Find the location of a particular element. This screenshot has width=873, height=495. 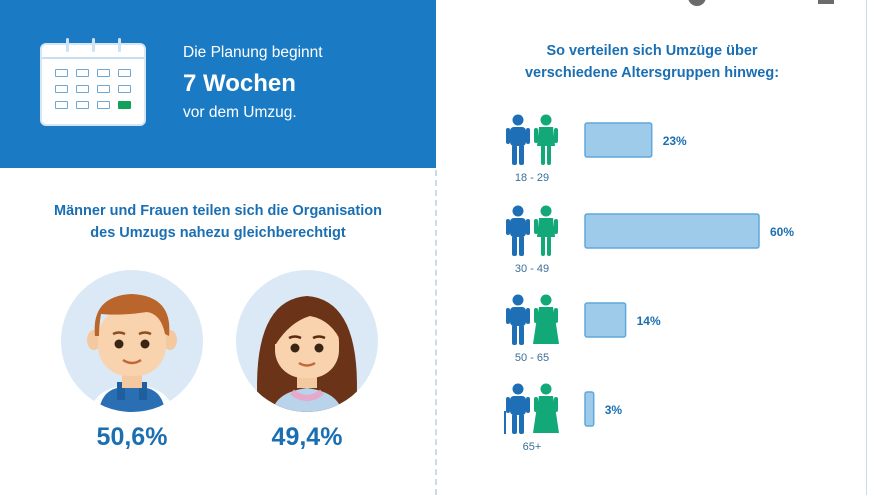

gender-title-line2: des Umzugs nahezu gleichberechtigt is located at coordinates (218, 233).